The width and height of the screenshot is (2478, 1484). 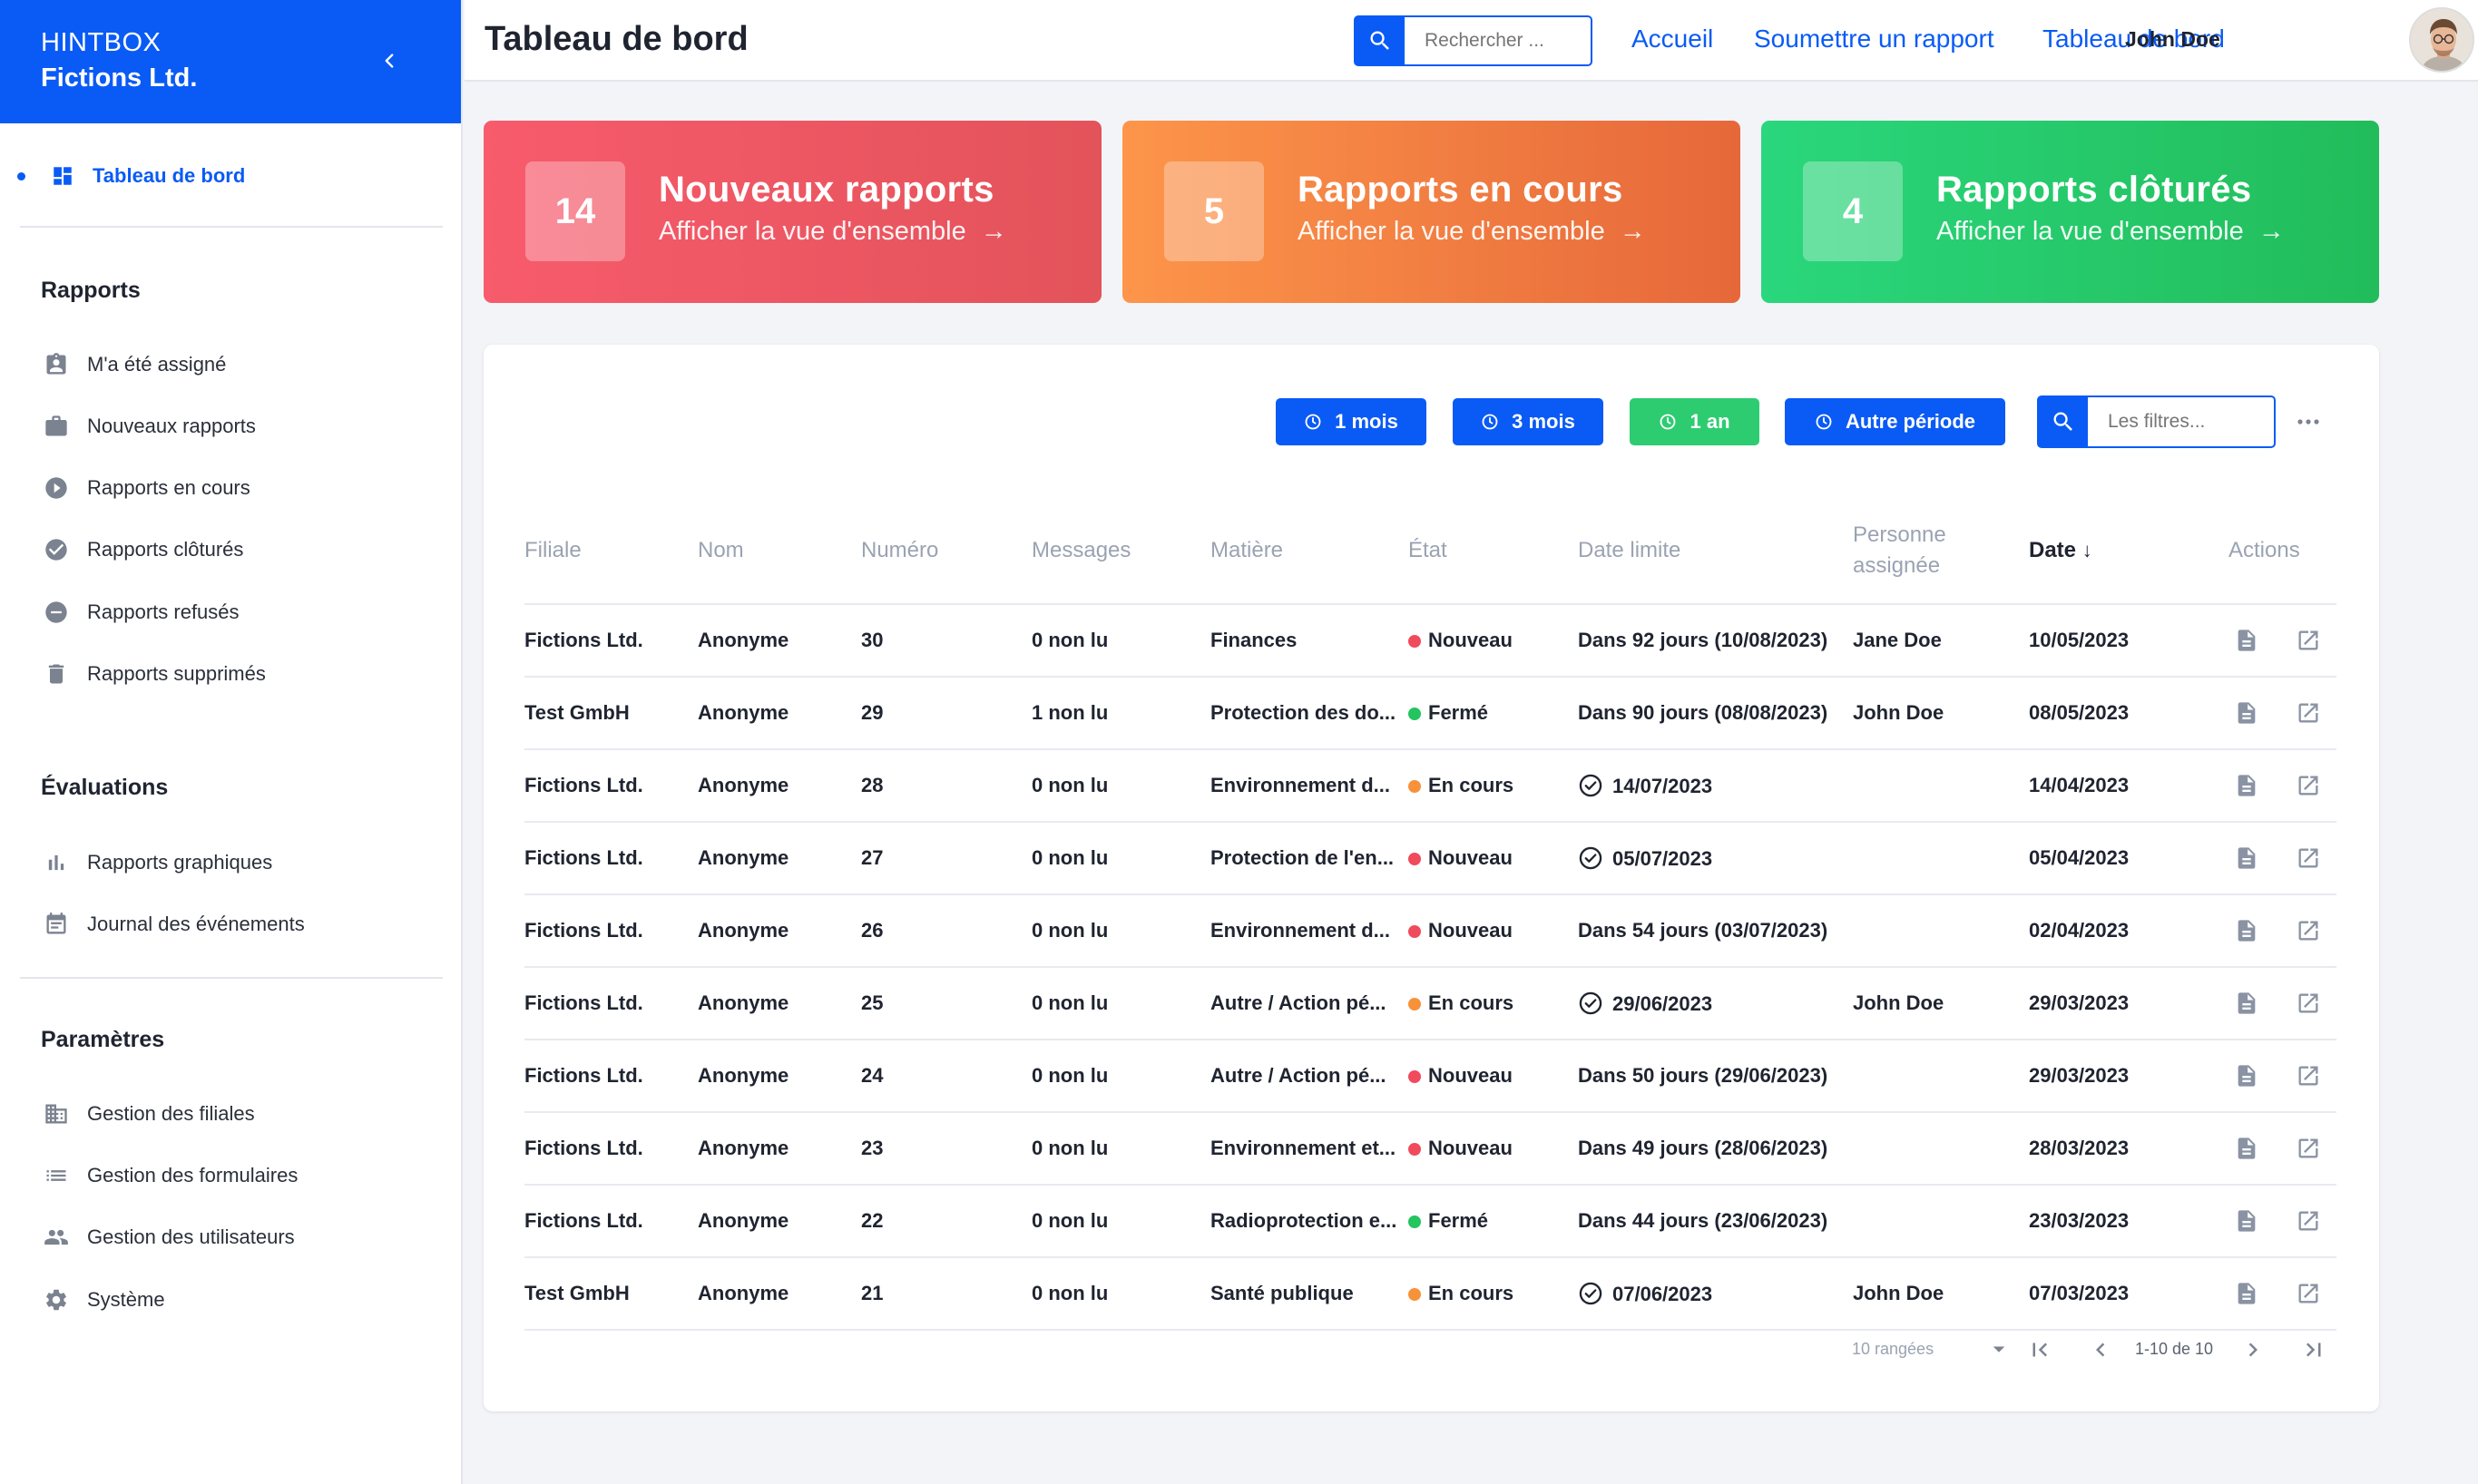 What do you see at coordinates (617, 39) in the screenshot?
I see `page-title: Tableau de bord` at bounding box center [617, 39].